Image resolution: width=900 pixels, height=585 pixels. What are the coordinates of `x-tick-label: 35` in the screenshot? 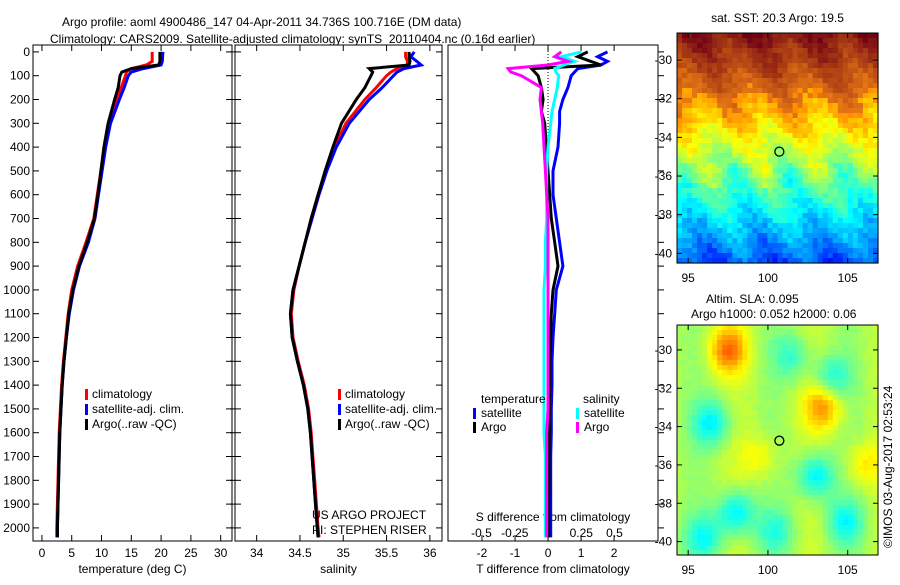 It's located at (344, 553).